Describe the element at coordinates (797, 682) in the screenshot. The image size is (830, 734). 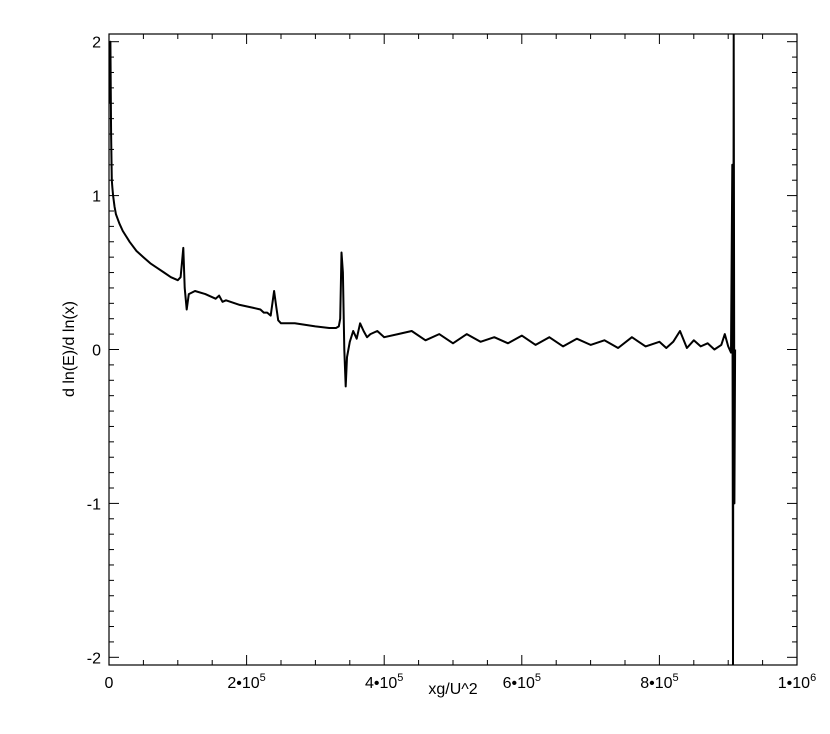
I see `x-tick-label: 1•106` at that location.